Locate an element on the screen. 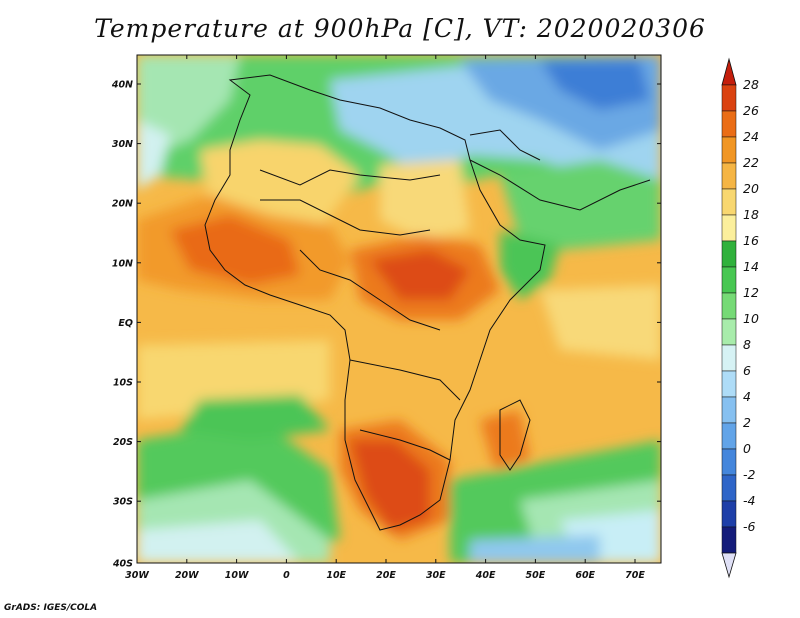  credit-label: GrADS: IGES/COLA is located at coordinates (51, 608).